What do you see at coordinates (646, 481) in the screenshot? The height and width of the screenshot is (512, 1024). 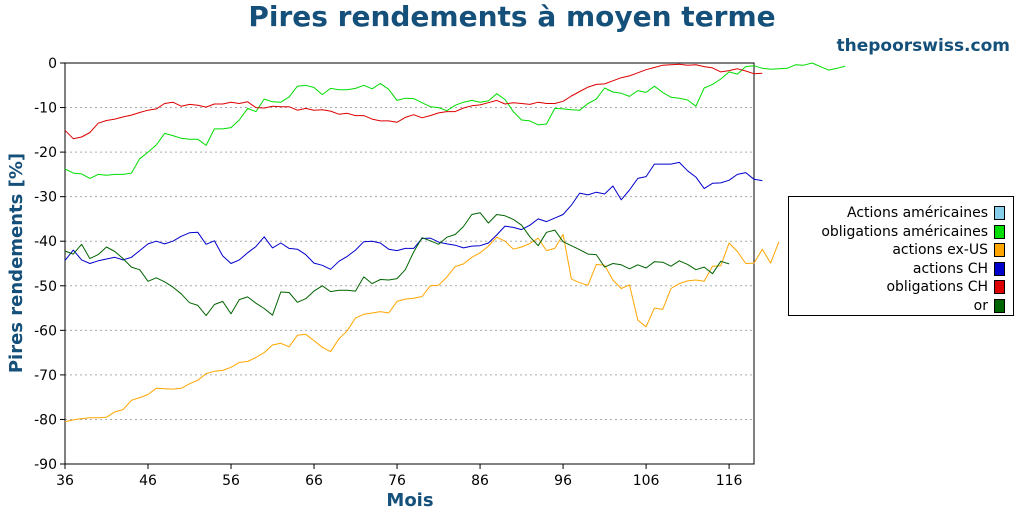 I see `x-tick-label: 106` at bounding box center [646, 481].